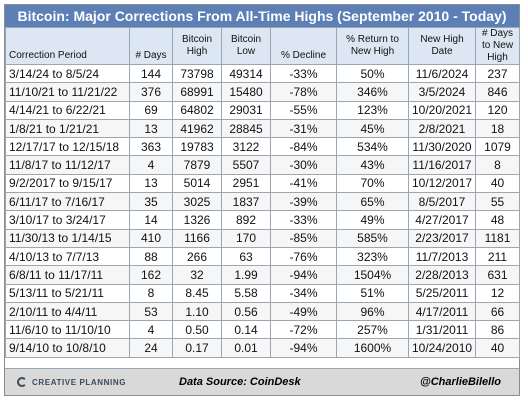 The width and height of the screenshot is (528, 404). Describe the element at coordinates (197, 165) in the screenshot. I see `cell-high: 7879` at that location.